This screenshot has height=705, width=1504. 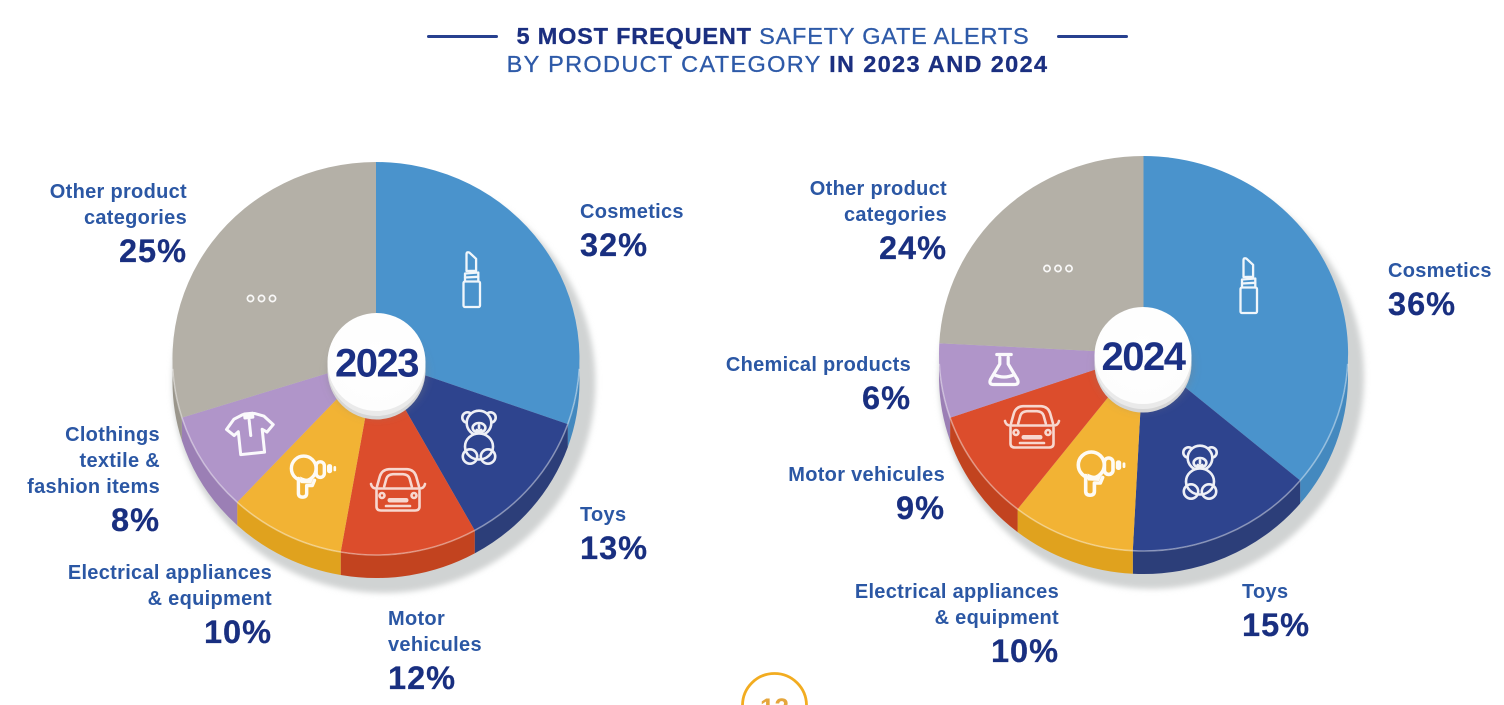 I want to click on svg-text: 2023, so click(x=376, y=364).